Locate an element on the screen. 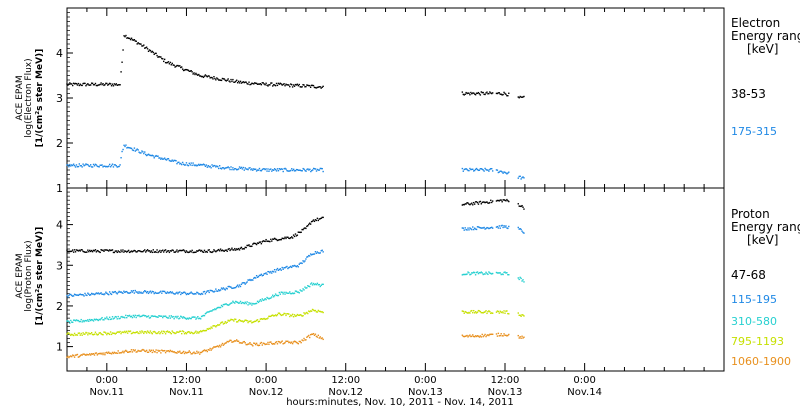 The height and width of the screenshot is (410, 800). x-tick-time-label: 12:00 is located at coordinates (186, 380).